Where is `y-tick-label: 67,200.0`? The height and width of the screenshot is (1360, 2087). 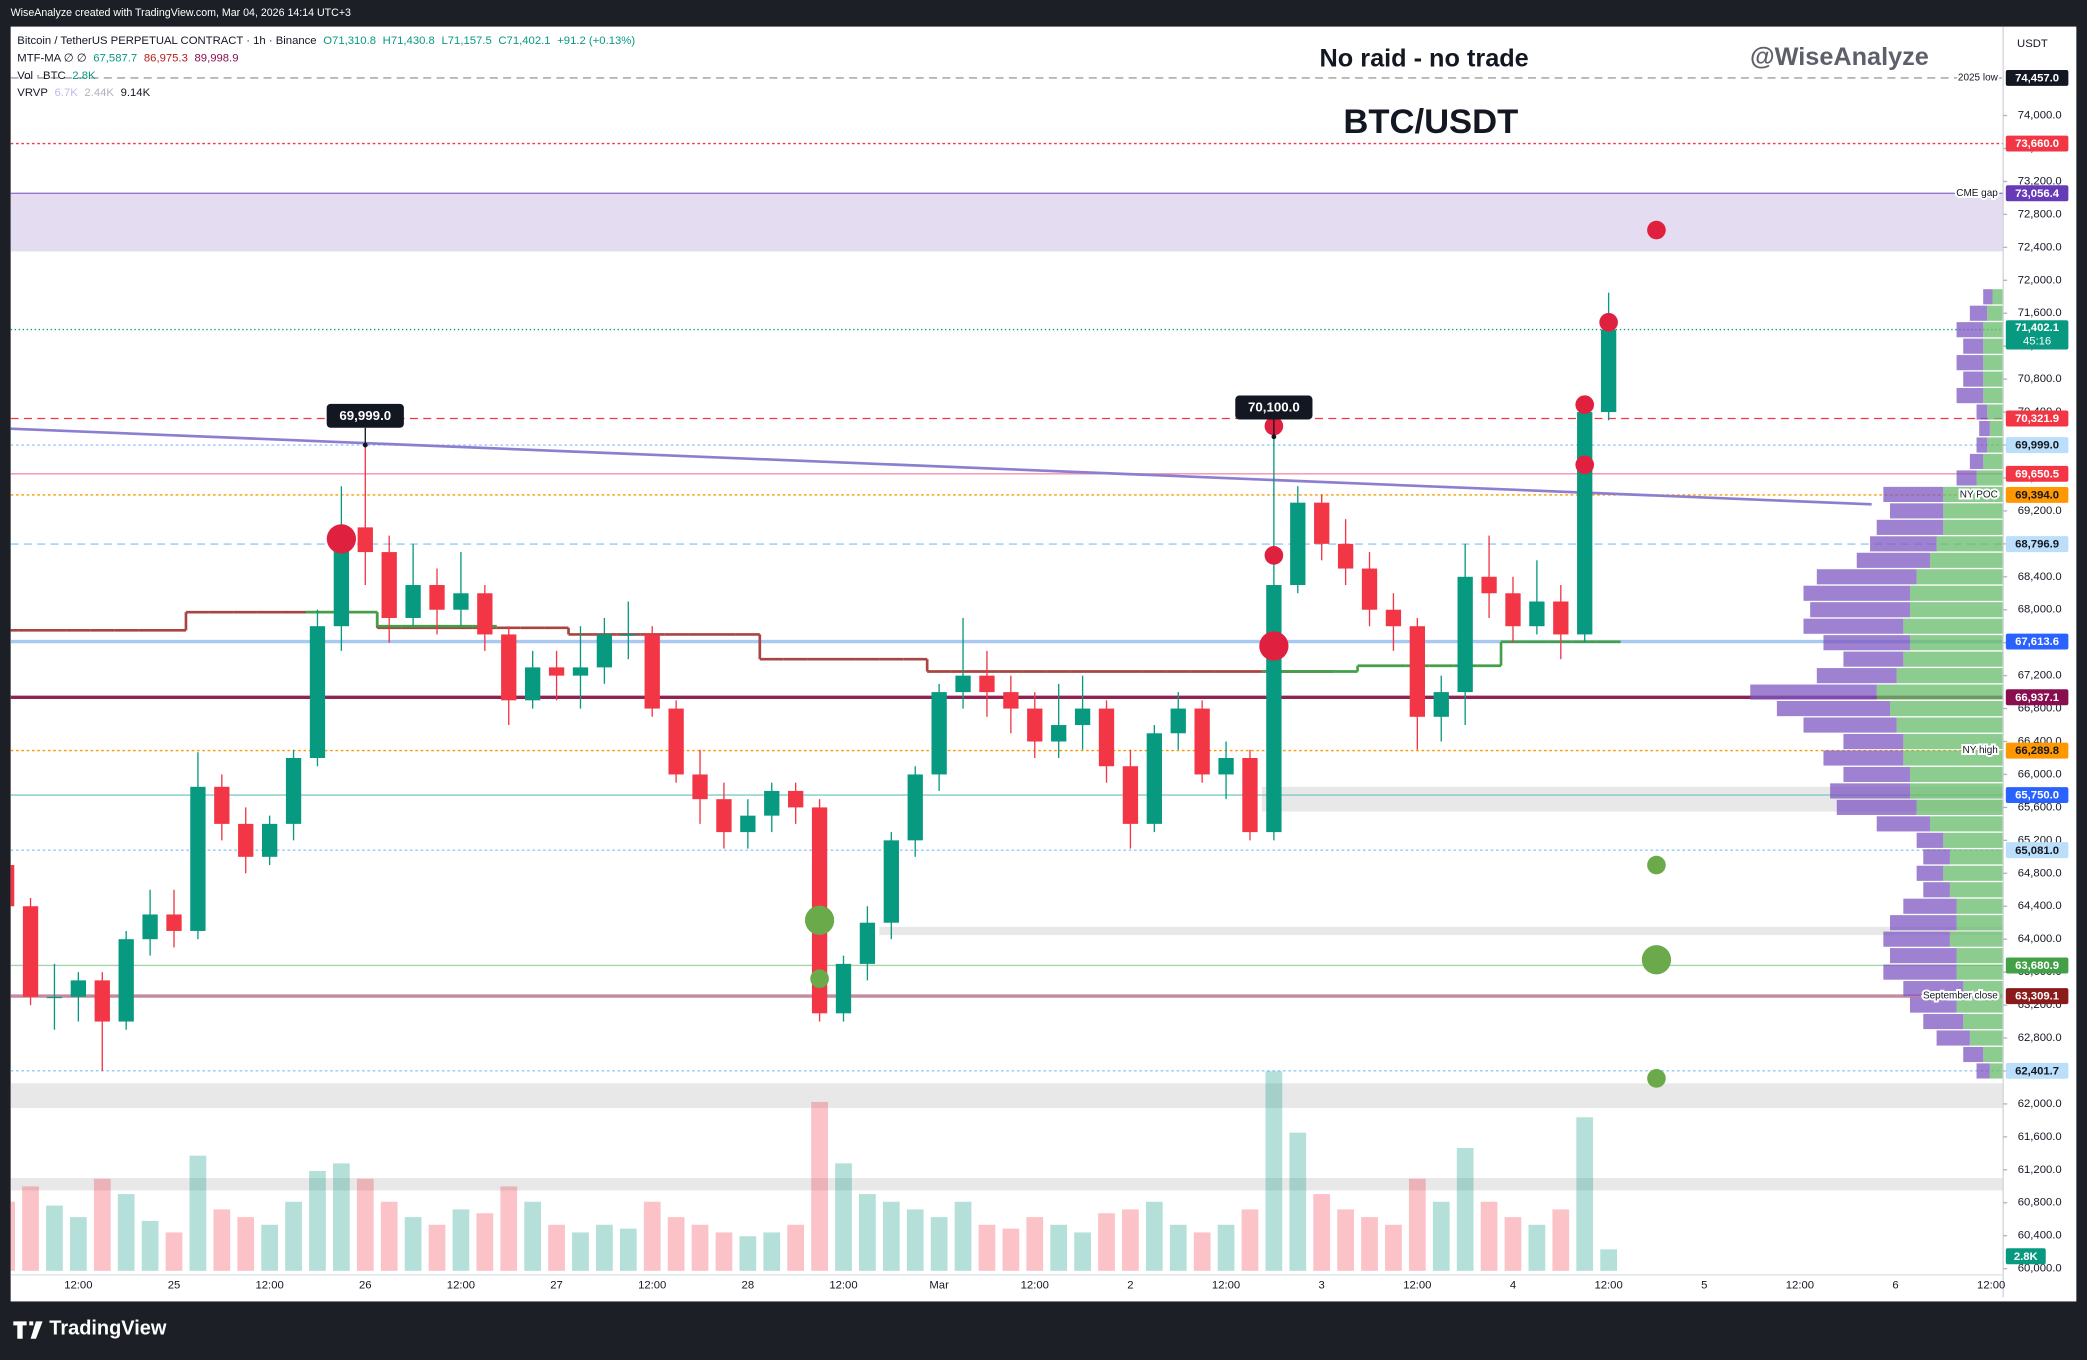 y-tick-label: 67,200.0 is located at coordinates (2040, 676).